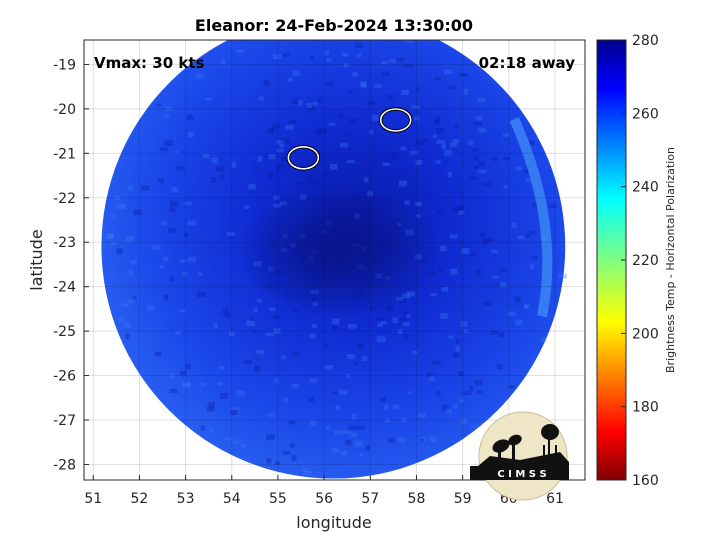 The height and width of the screenshot is (540, 720). I want to click on y-axis-label: latitude, so click(36, 259).